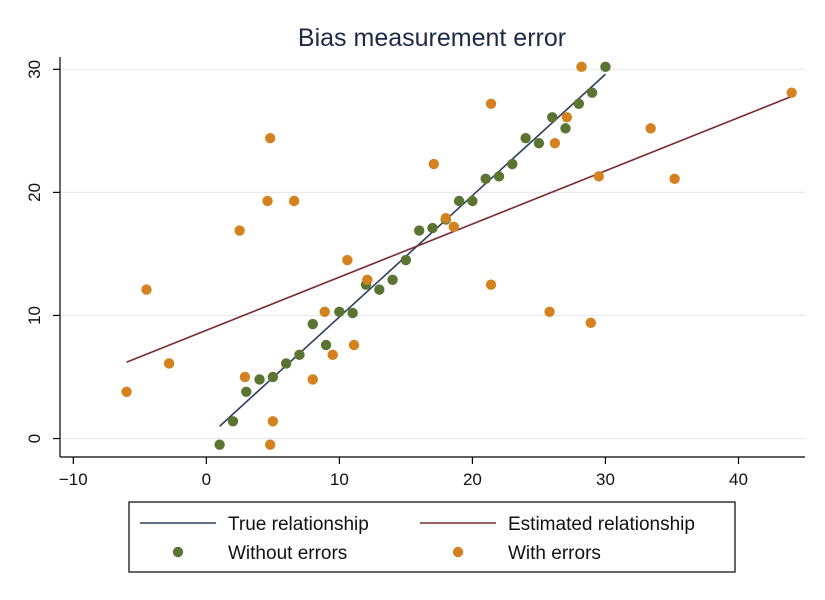 The width and height of the screenshot is (825, 600). What do you see at coordinates (287, 553) in the screenshot?
I see `legend-label-without-errors: Without errors` at bounding box center [287, 553].